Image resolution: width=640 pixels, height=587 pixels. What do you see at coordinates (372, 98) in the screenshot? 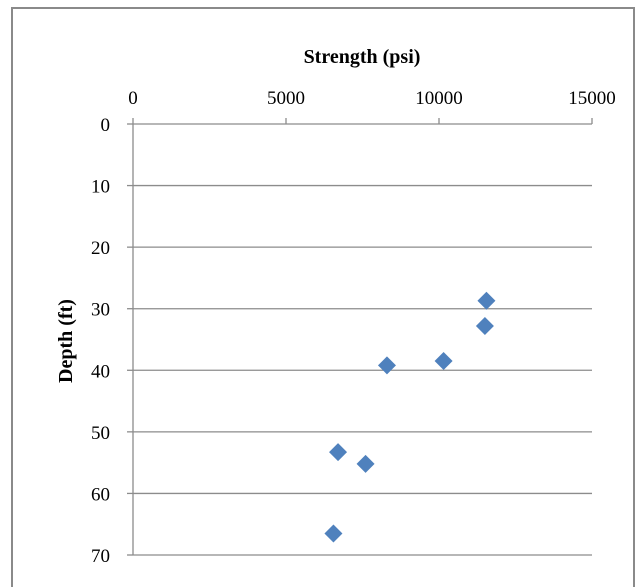
I see `x-tick-labels: 0 5000 10000 15000` at bounding box center [372, 98].